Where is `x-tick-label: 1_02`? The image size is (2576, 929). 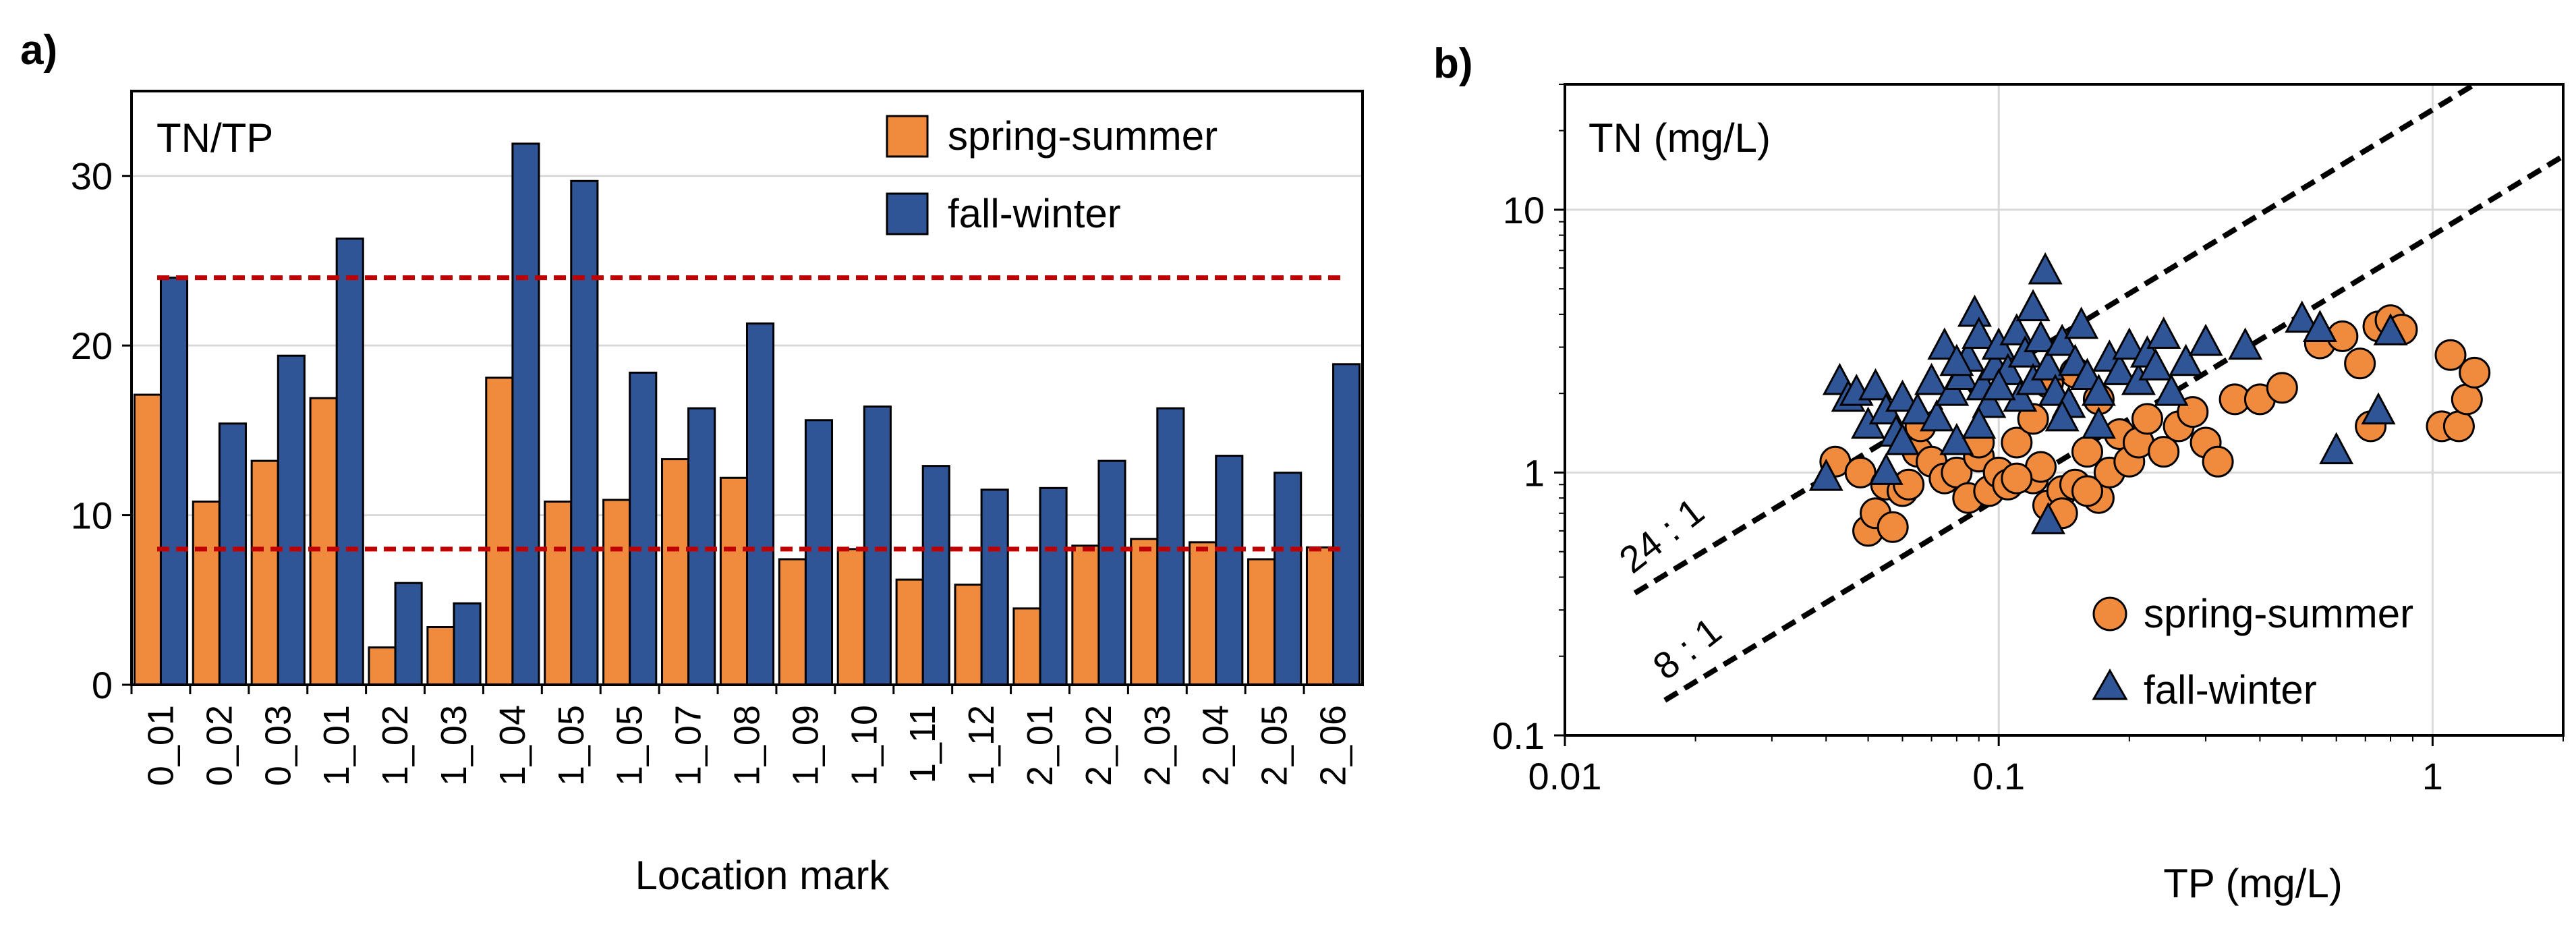 x-tick-label: 1_02 is located at coordinates (395, 745).